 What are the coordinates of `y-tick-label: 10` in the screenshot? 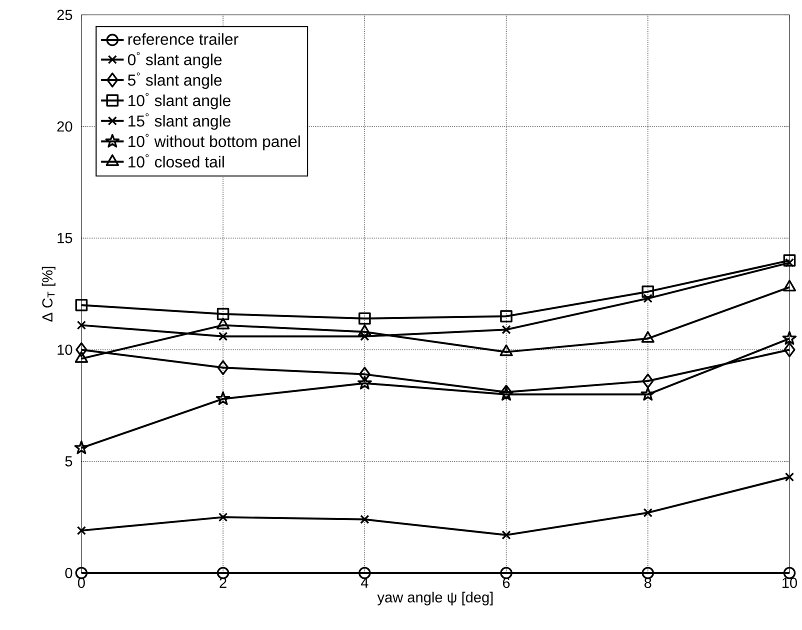 It's located at (65, 350).